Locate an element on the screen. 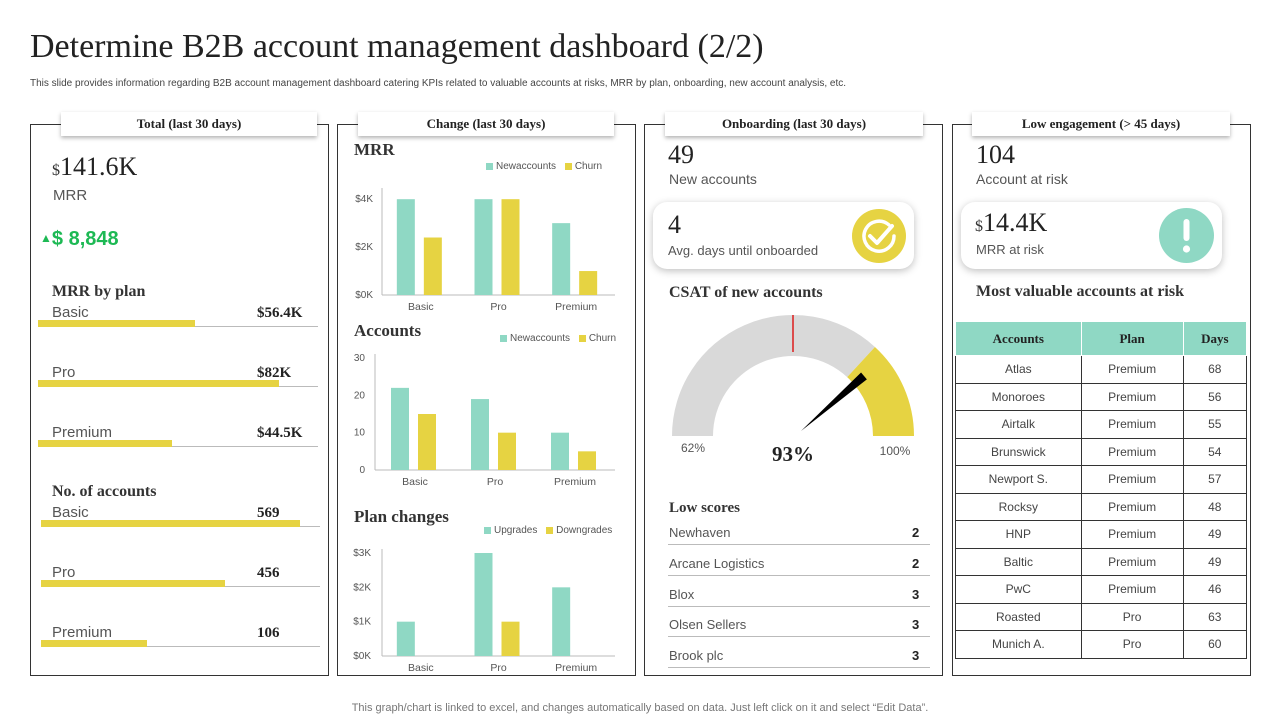 This screenshot has height=720, width=1280. plan-changes-legend: Upgrades Downgrades is located at coordinates (548, 530).